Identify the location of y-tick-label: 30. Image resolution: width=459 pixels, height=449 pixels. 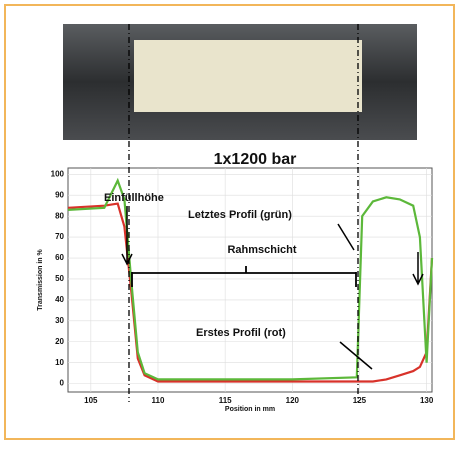
(59, 320).